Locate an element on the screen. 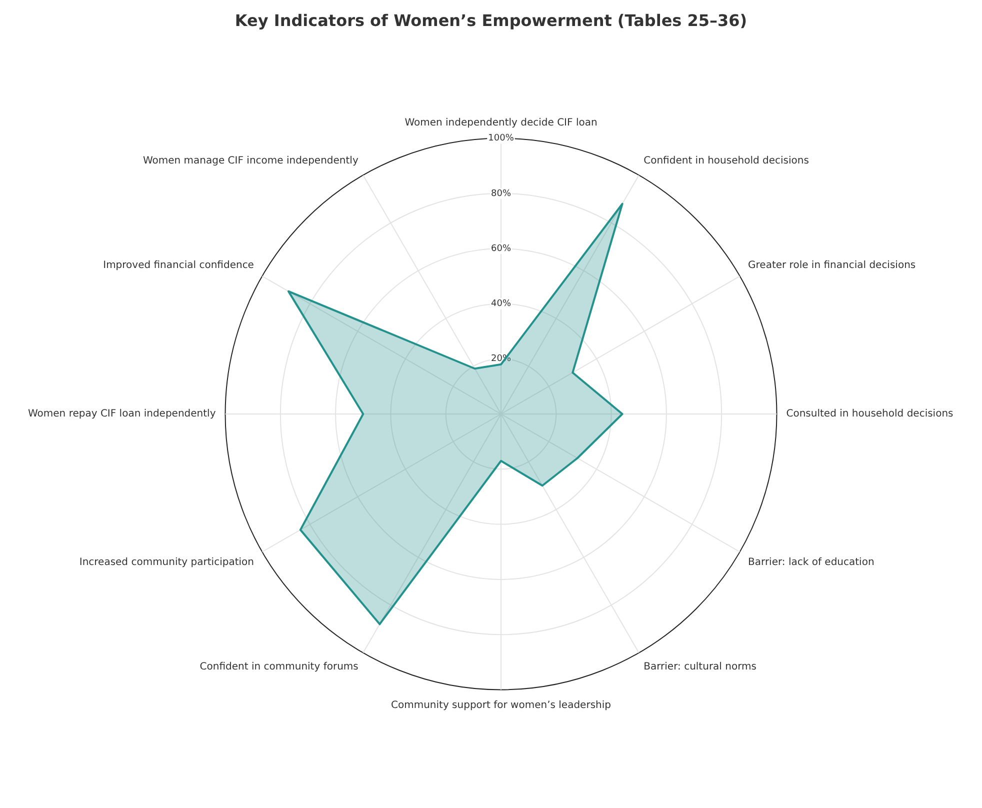  spoke-label: Women repay CIF loan independently is located at coordinates (122, 414).